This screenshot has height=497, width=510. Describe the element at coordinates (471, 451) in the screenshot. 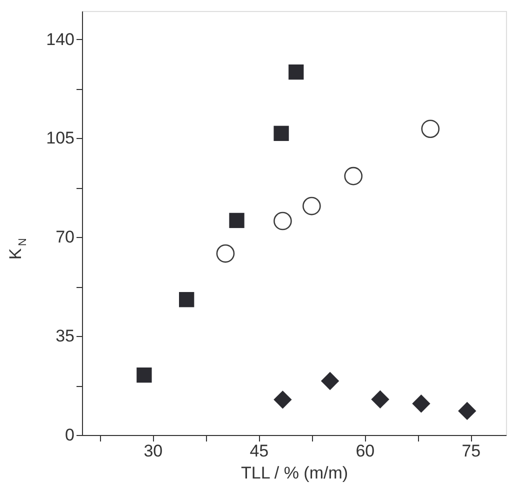

I see `x-tick-label: 75` at that location.